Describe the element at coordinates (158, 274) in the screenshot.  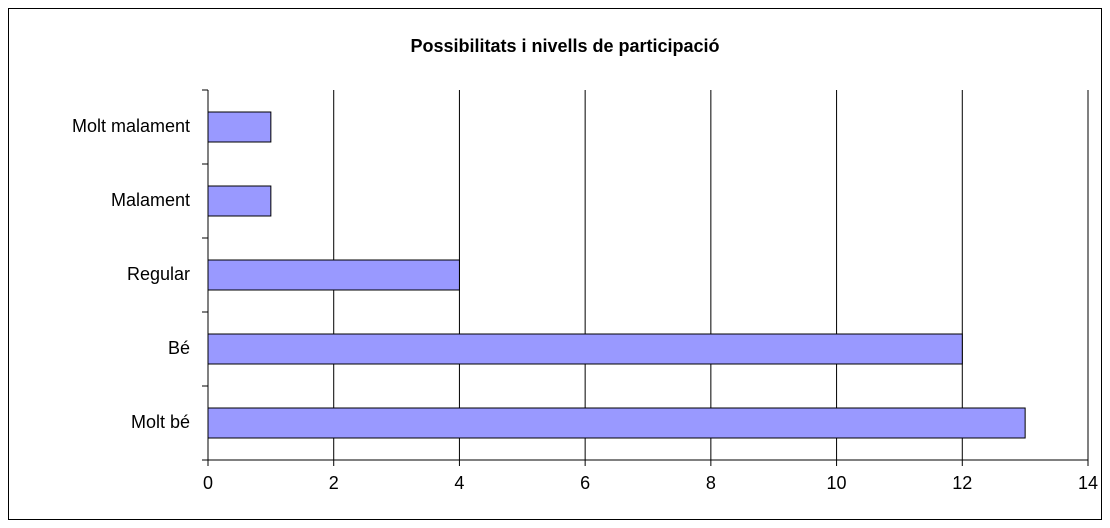
I see `y-tick-label: Regular` at that location.